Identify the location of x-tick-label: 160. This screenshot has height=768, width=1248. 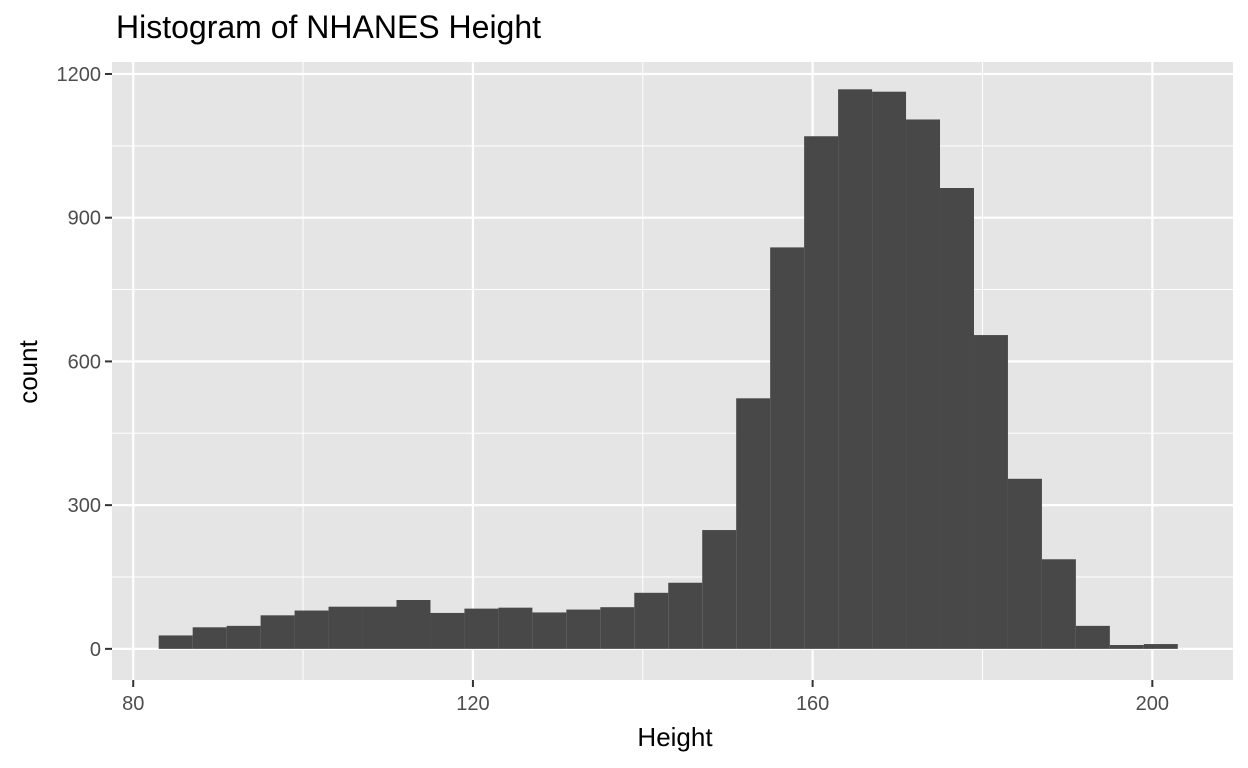
(812, 704).